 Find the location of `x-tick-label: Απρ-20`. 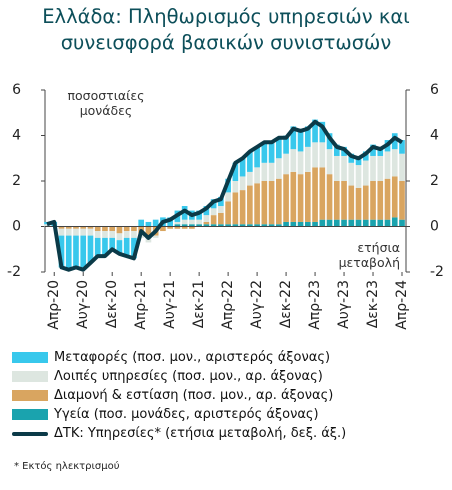

x-tick-label: Απρ-20 is located at coordinates (54, 305).